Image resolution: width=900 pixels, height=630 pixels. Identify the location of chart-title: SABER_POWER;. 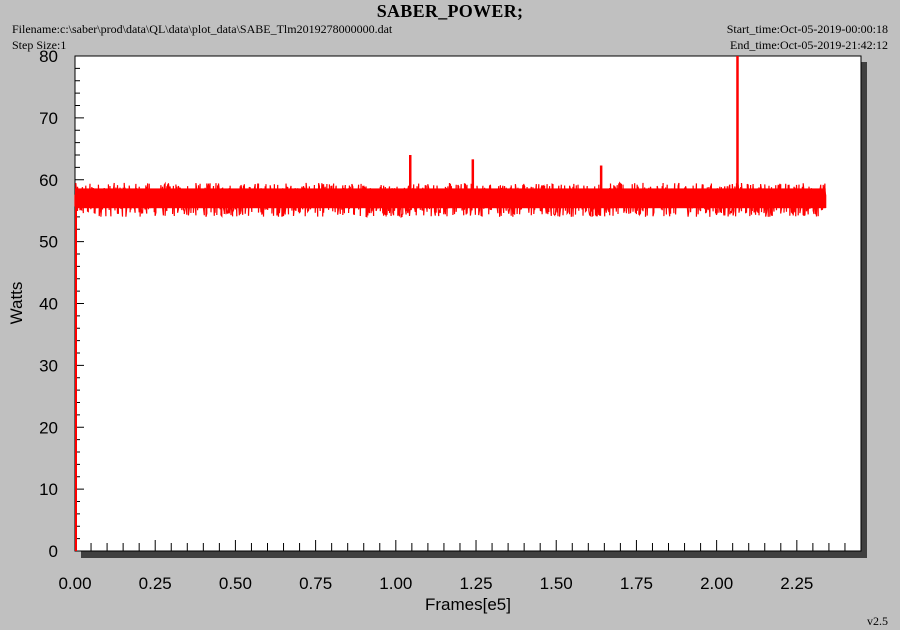
(450, 11).